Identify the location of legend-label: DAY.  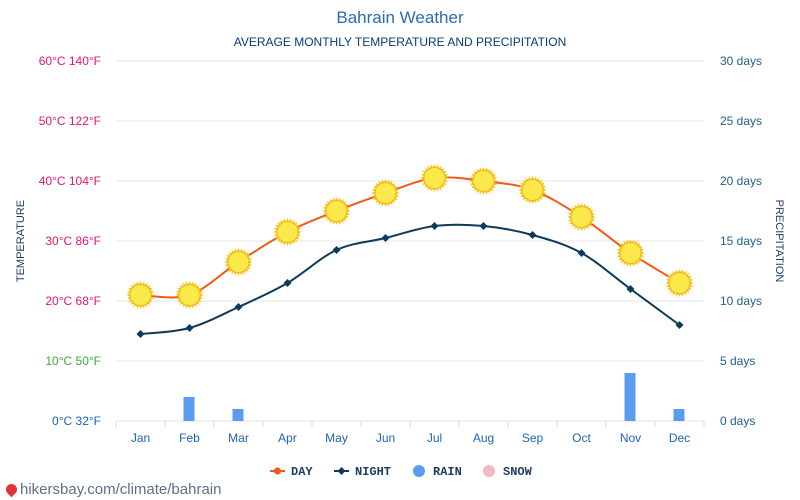
(302, 472).